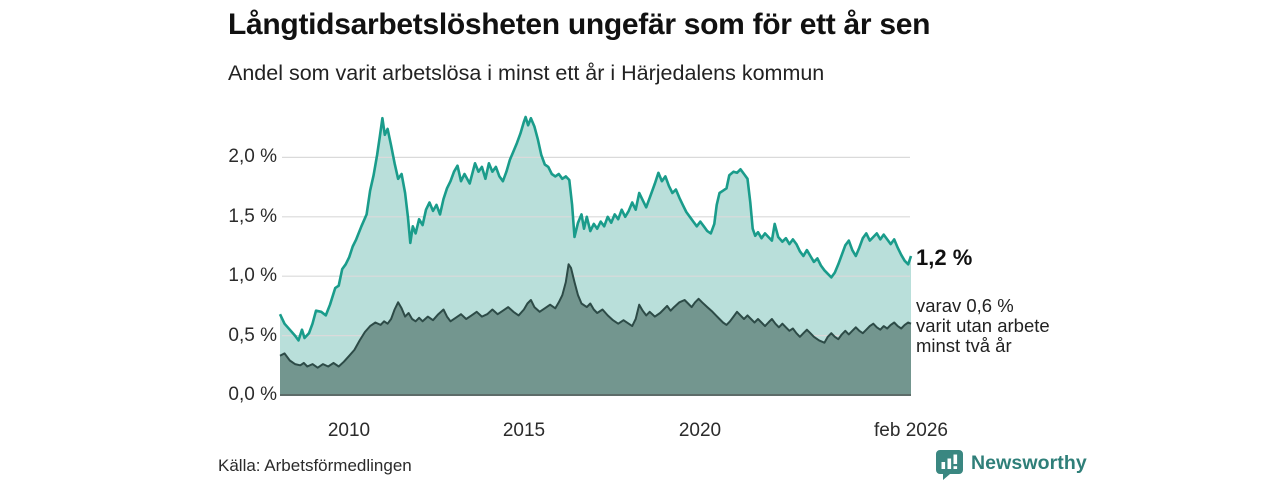 The height and width of the screenshot is (480, 1280). What do you see at coordinates (700, 430) in the screenshot?
I see `x-axis-tick-2020: 2020` at bounding box center [700, 430].